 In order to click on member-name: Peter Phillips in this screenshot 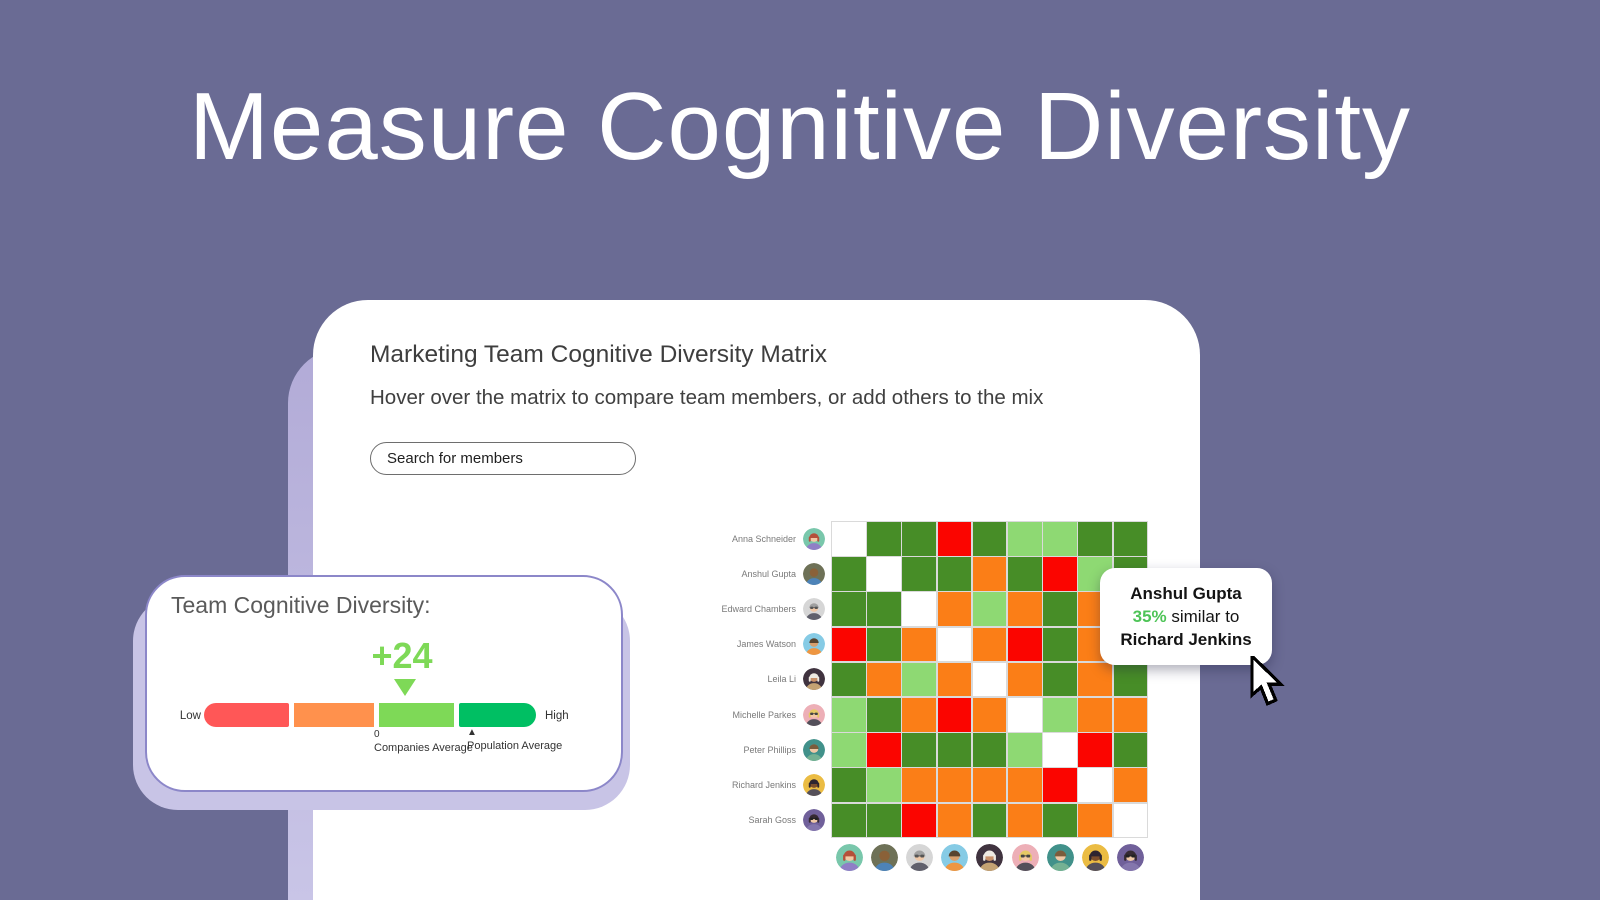, I will do `click(769, 749)`.